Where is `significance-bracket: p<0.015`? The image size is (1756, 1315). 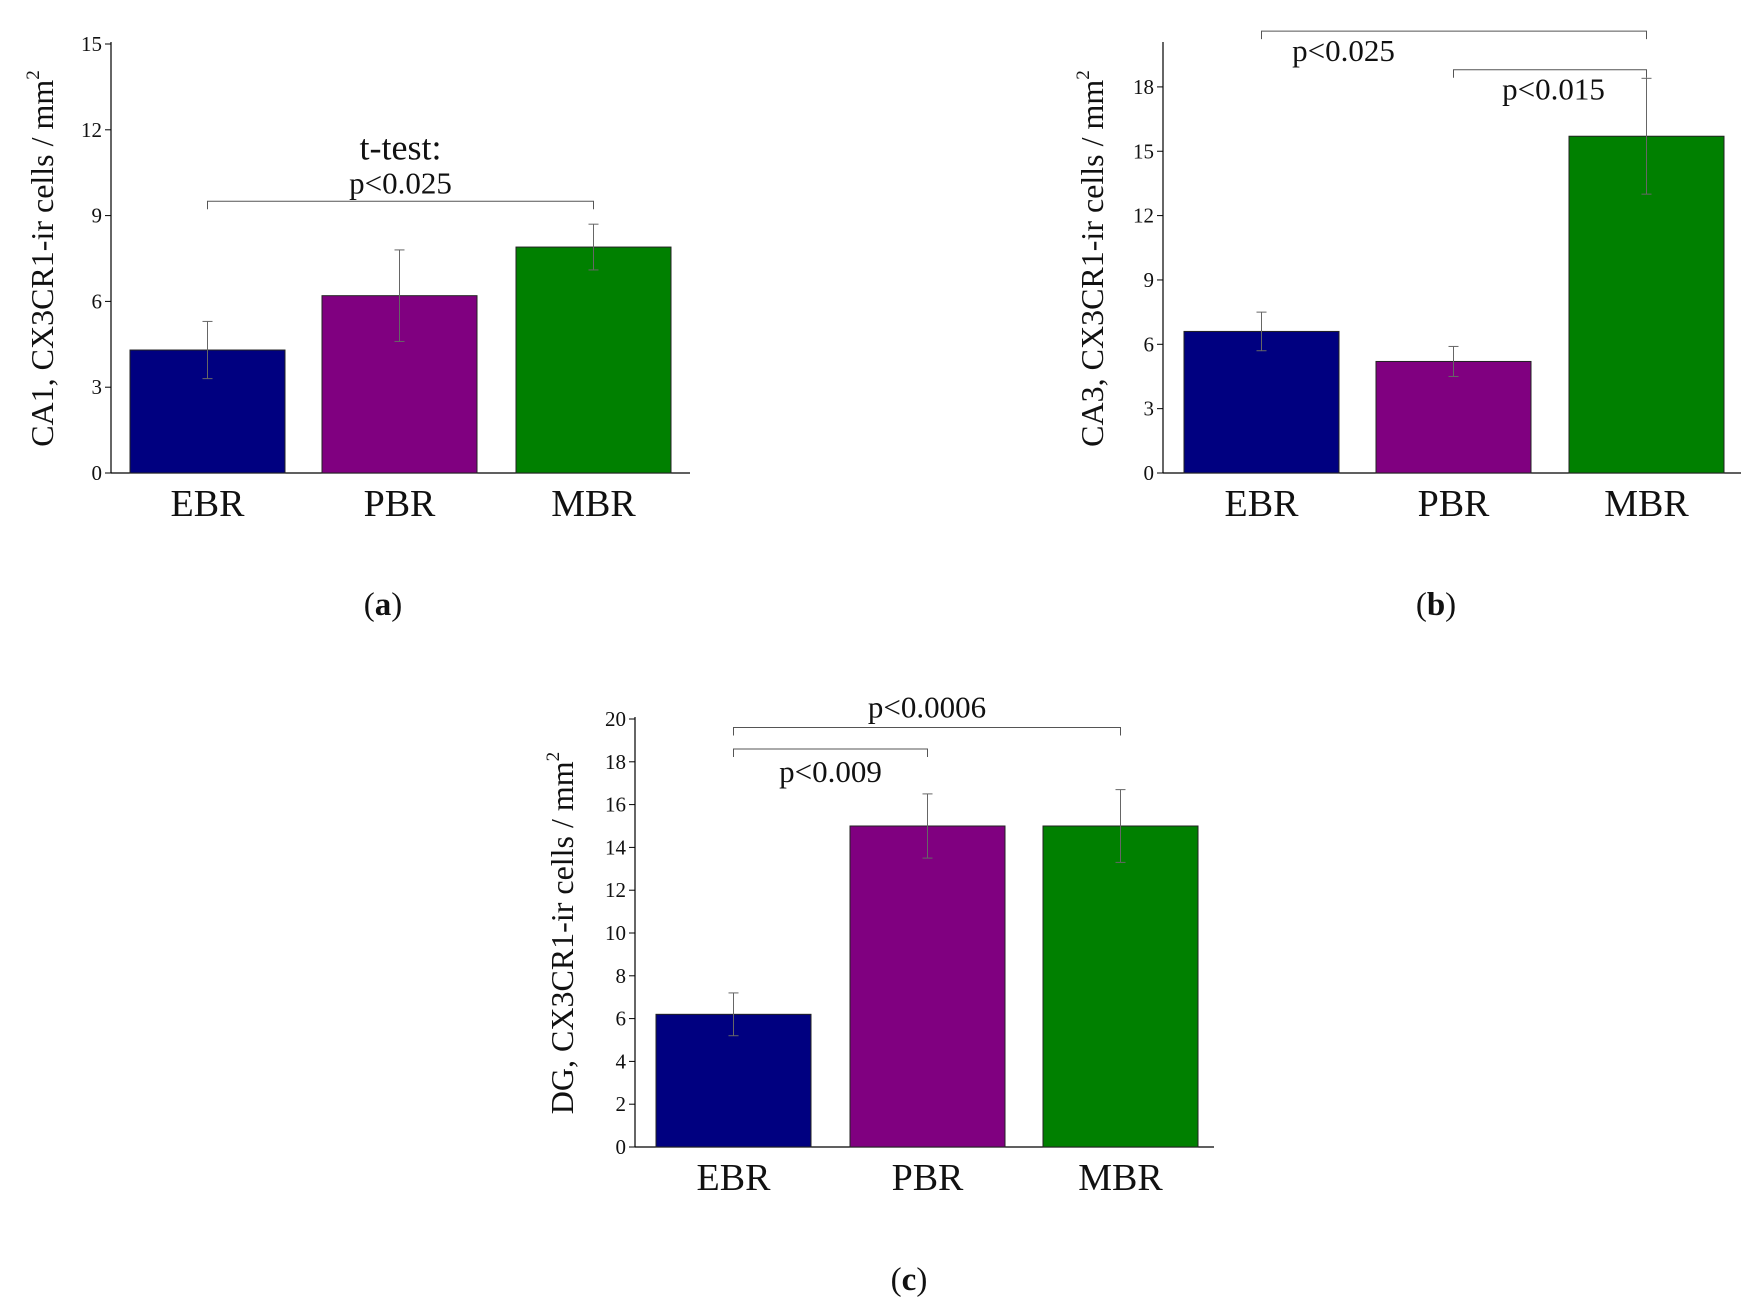
significance-bracket: p<0.015 is located at coordinates (1550, 88).